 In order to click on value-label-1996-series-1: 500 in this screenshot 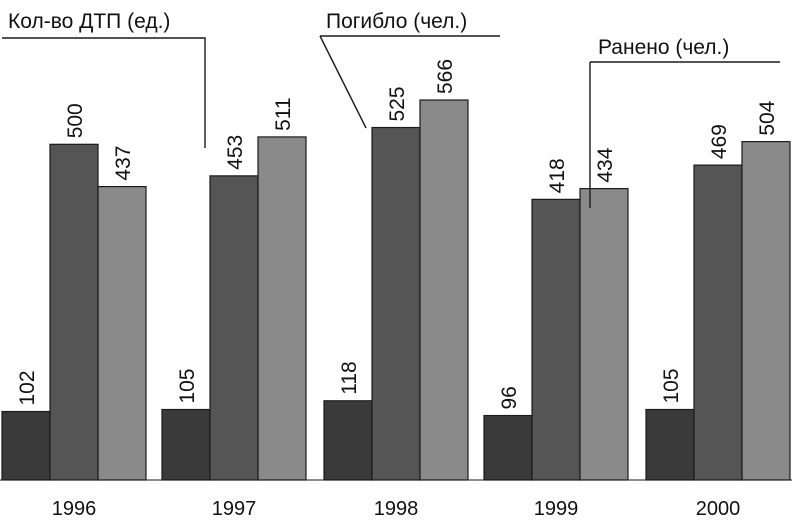, I will do `click(75, 120)`.